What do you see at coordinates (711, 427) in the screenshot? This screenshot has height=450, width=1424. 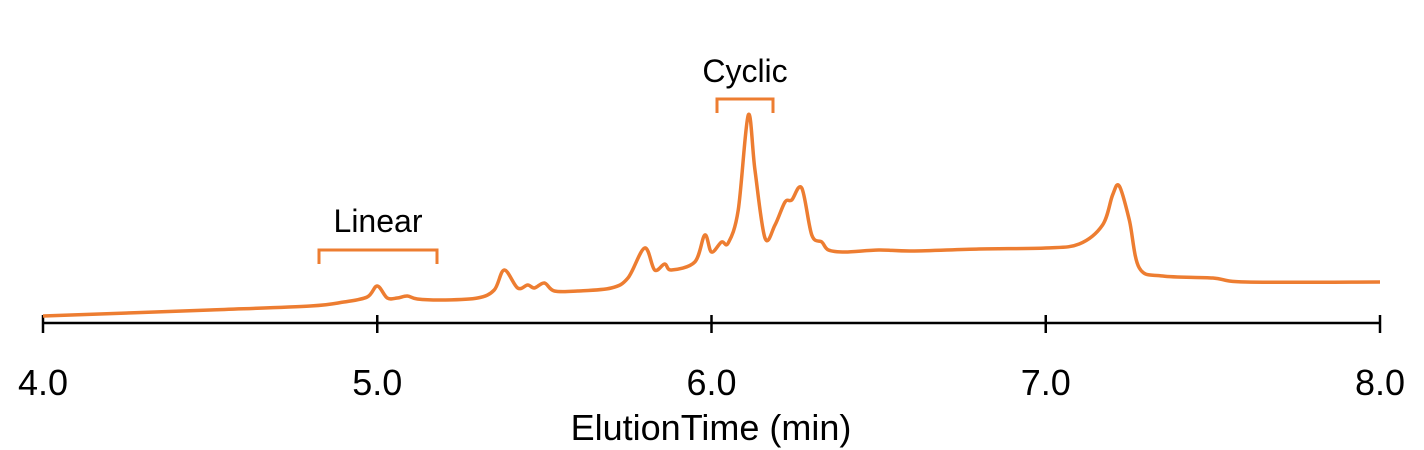 I see `x-axis-label: ElutionTime (min)` at bounding box center [711, 427].